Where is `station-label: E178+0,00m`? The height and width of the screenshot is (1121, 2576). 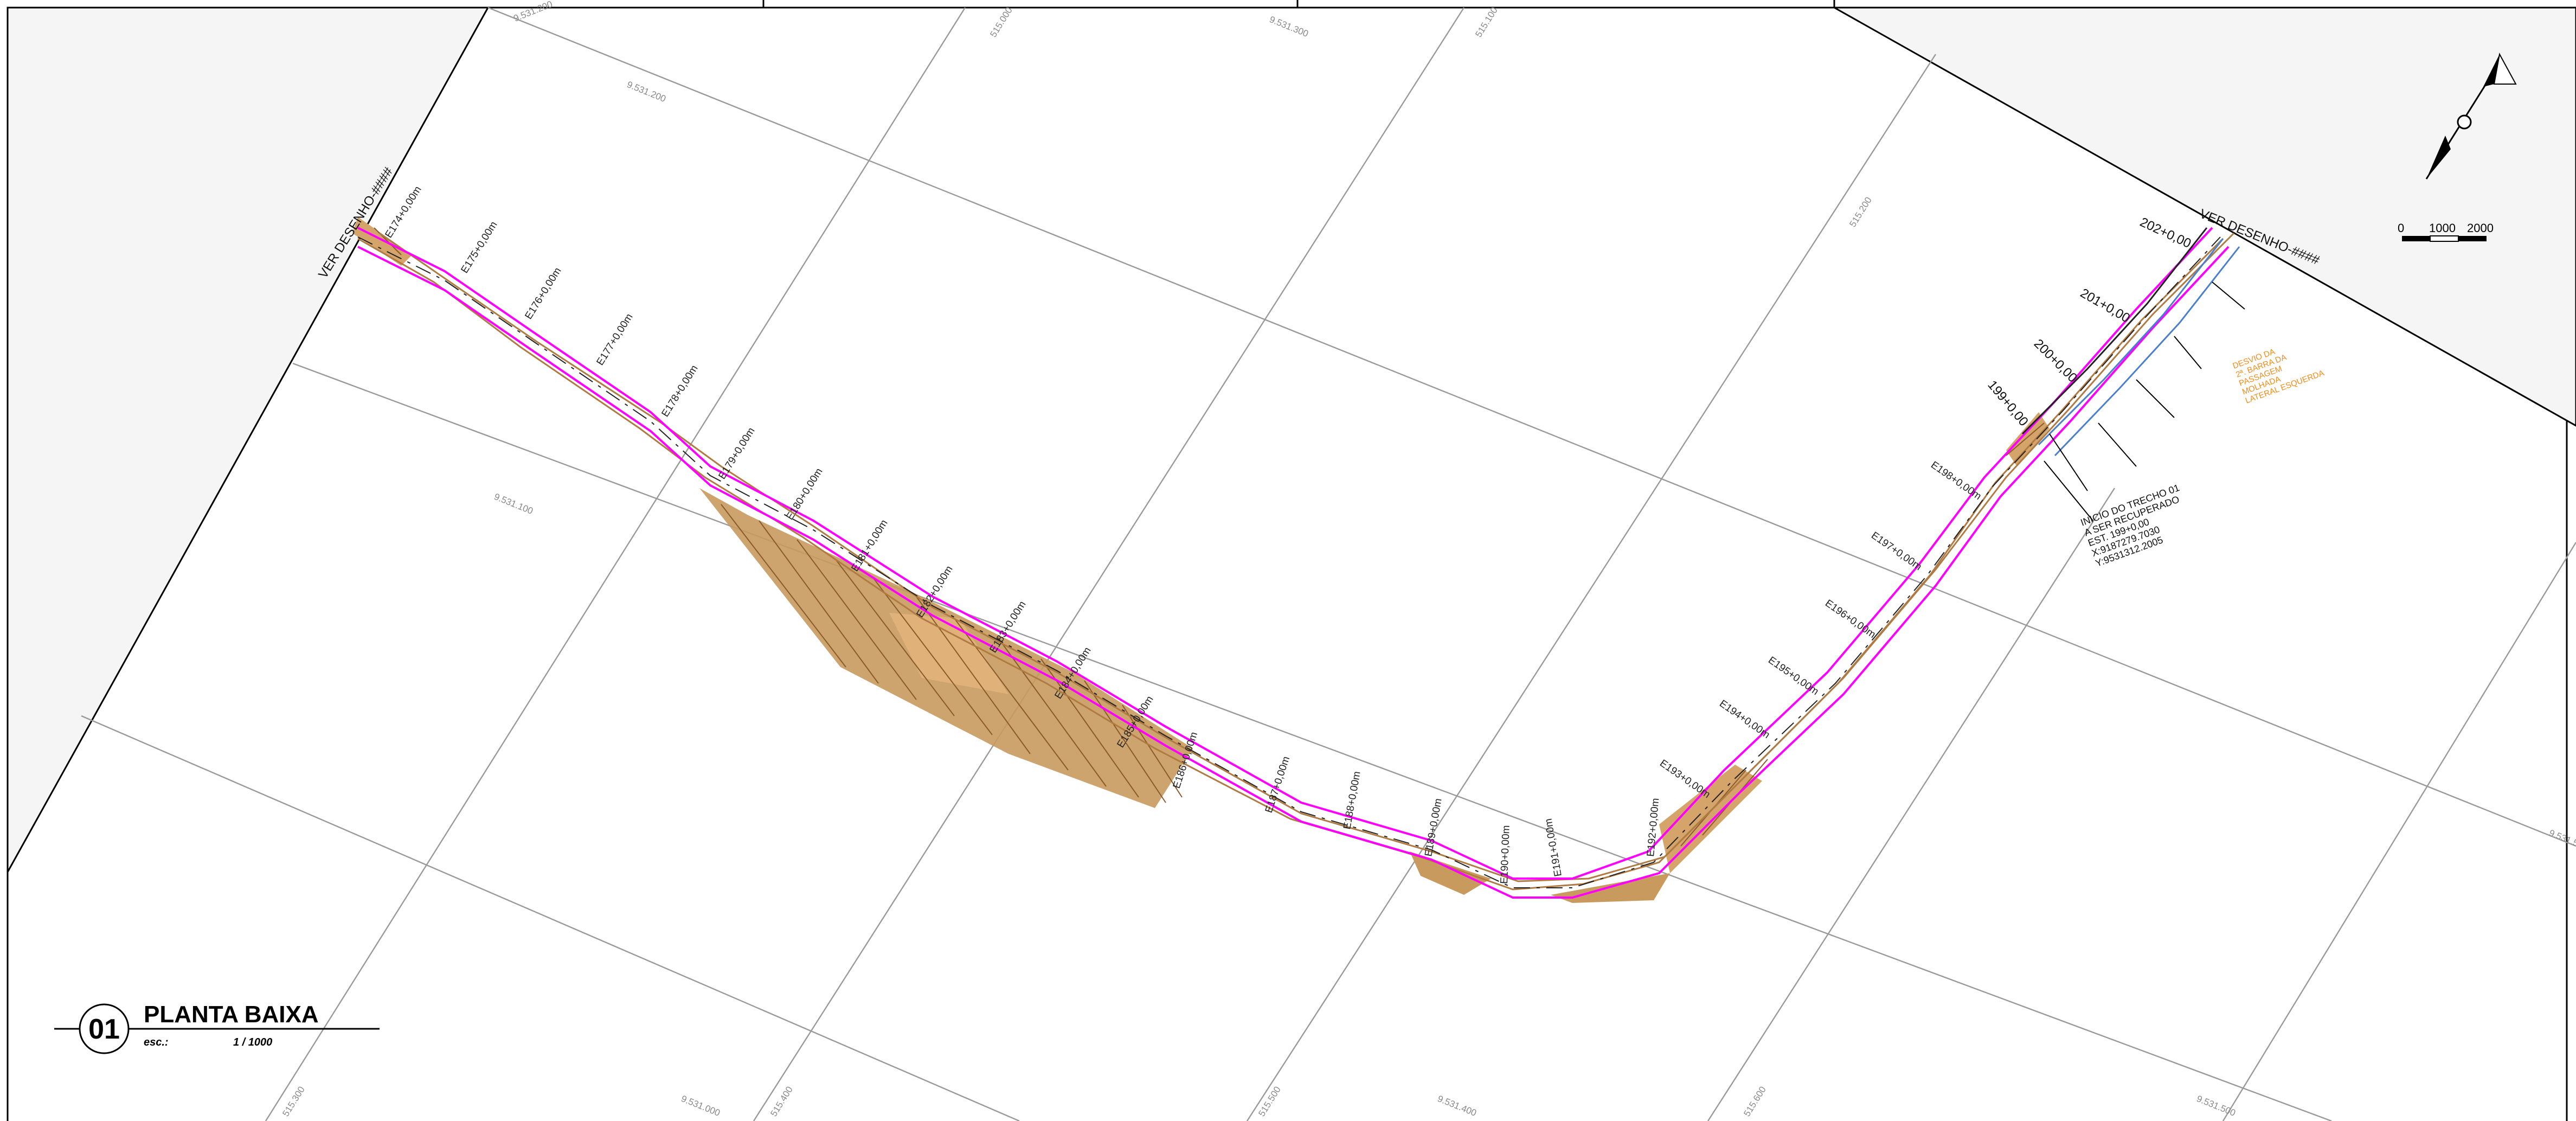
station-label: E178+0,00m is located at coordinates (679, 391).